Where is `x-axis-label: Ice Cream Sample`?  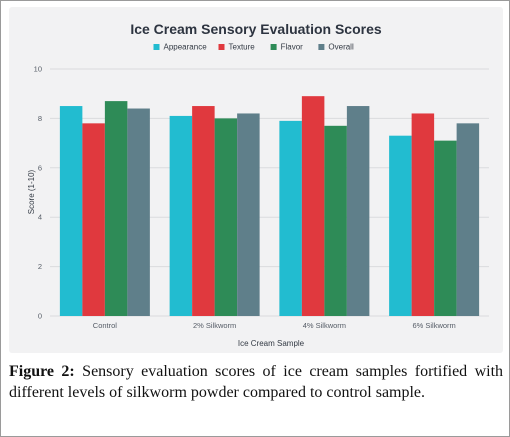 x-axis-label: Ice Cream Sample is located at coordinates (271, 343).